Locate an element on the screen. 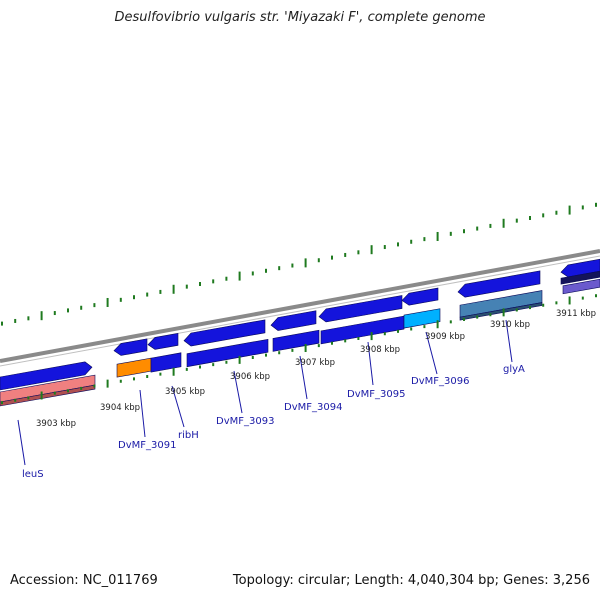 The image size is (600, 600). cds-highlight-orange is located at coordinates (134, 367).